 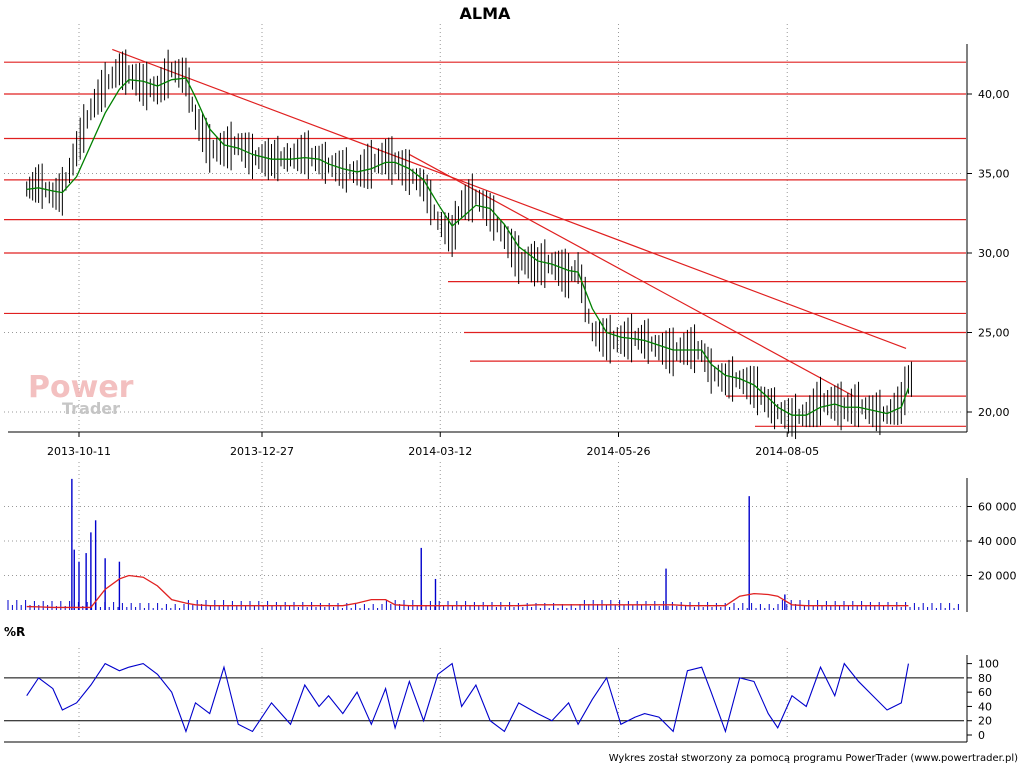 What do you see at coordinates (787, 451) in the screenshot?
I see `price-x-tick-label: 2014-08-05` at bounding box center [787, 451].